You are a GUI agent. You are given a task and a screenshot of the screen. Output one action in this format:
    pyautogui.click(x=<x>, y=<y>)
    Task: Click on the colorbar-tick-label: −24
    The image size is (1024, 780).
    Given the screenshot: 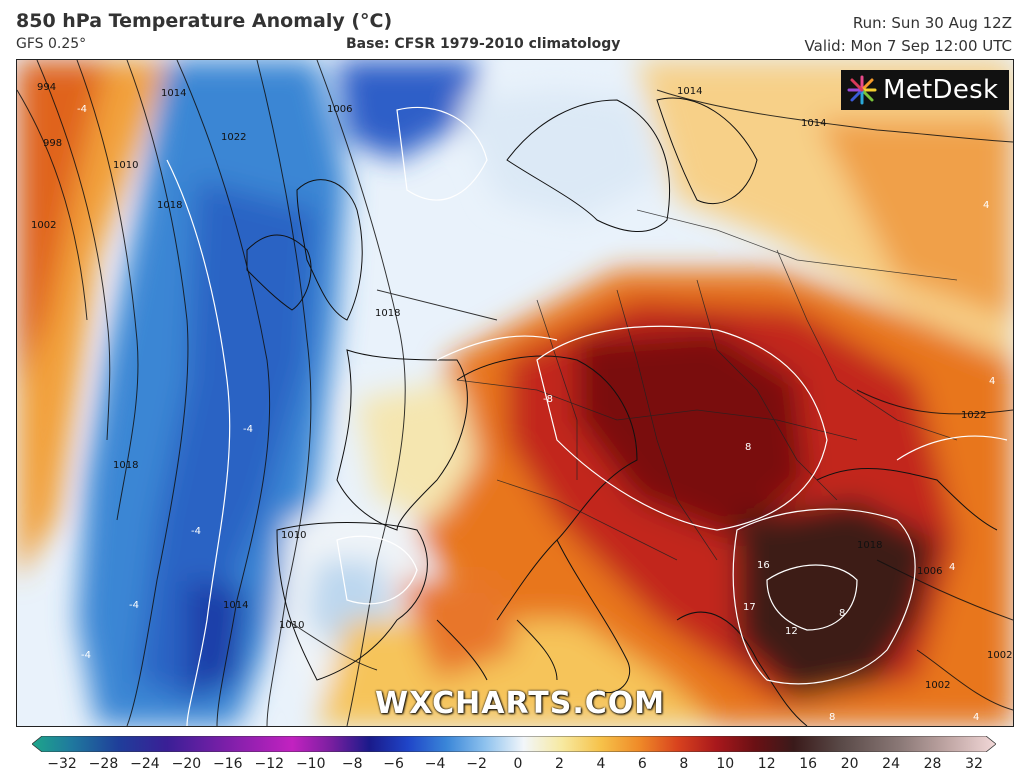 What is the action you would take?
    pyautogui.click(x=145, y=764)
    